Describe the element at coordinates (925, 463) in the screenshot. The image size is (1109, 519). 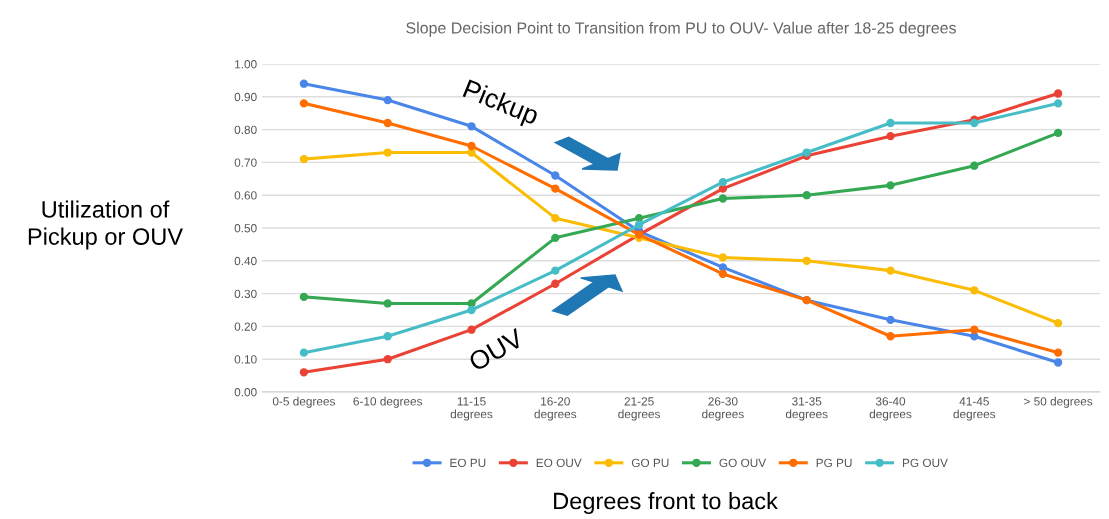
I see `legend-label: PG OUV` at that location.